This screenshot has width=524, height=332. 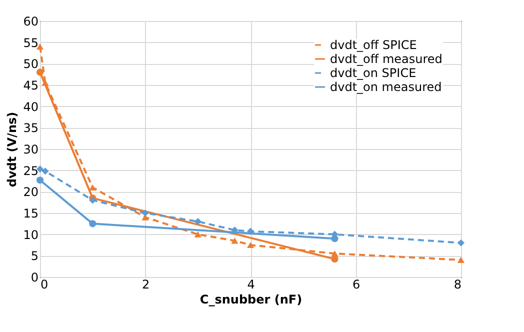 I want to click on x-tick-label: 0, so click(x=44, y=285).